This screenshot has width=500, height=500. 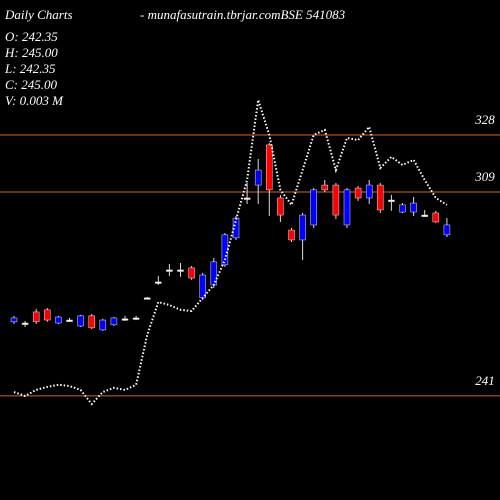 I want to click on ohlc-label: H: 245.00, so click(x=31, y=52).